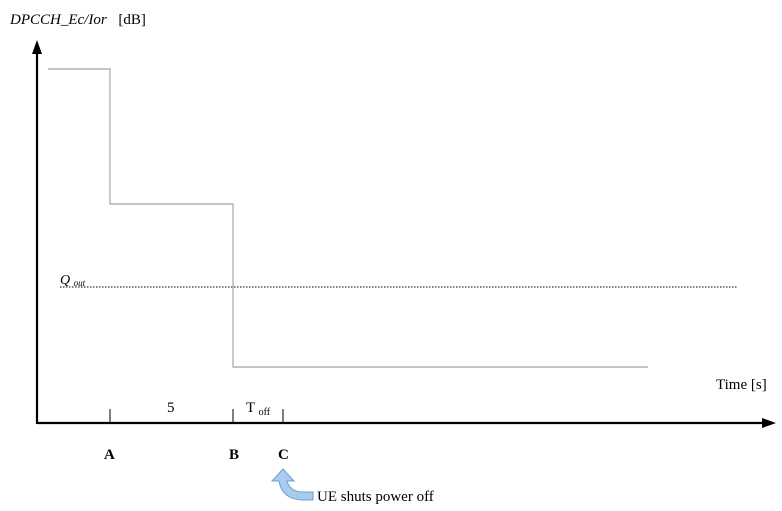  What do you see at coordinates (65, 280) in the screenshot?
I see `threshold-label-main: Q` at bounding box center [65, 280].